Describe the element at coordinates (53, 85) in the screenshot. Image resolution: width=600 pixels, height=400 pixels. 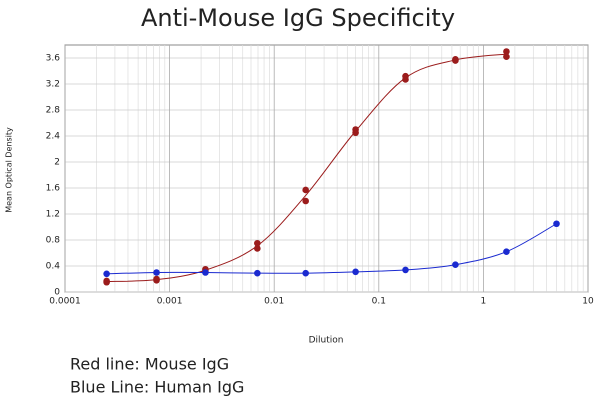
I see `y-tick-label: 3.2` at that location.